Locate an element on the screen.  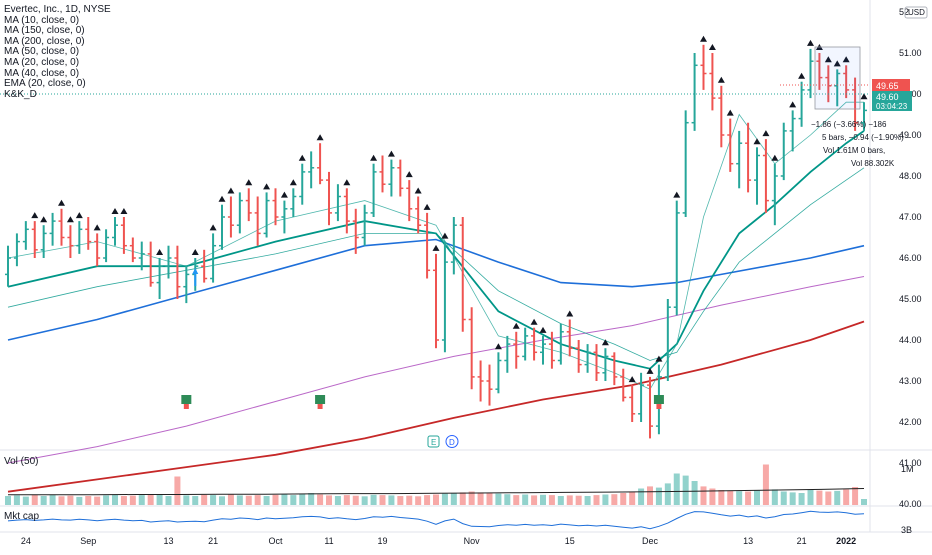
price-tick-label: 41.00 is located at coordinates (910, 463).